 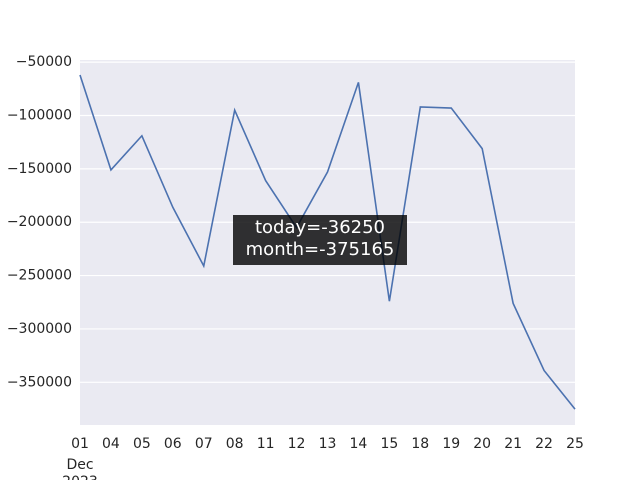 I want to click on x-tick-label: 18, so click(x=420, y=444).